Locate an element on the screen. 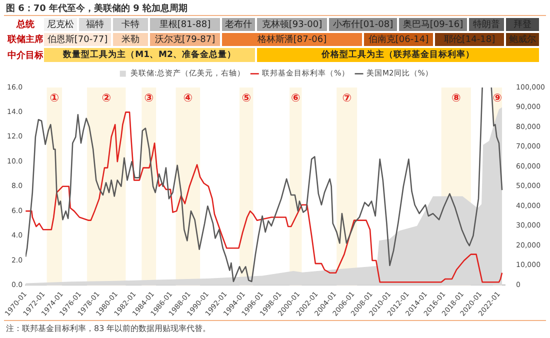 This screenshot has width=550, height=338. text: 价格型工具为主（联邦基金目标利率） is located at coordinates (398, 55).